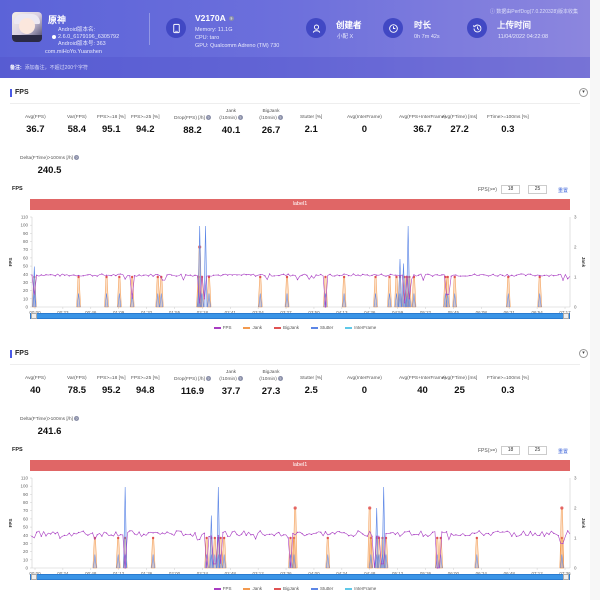 The height and width of the screenshot is (600, 600). Describe the element at coordinates (26, 282) in the screenshot. I see `y-tick-label: 30` at that location.